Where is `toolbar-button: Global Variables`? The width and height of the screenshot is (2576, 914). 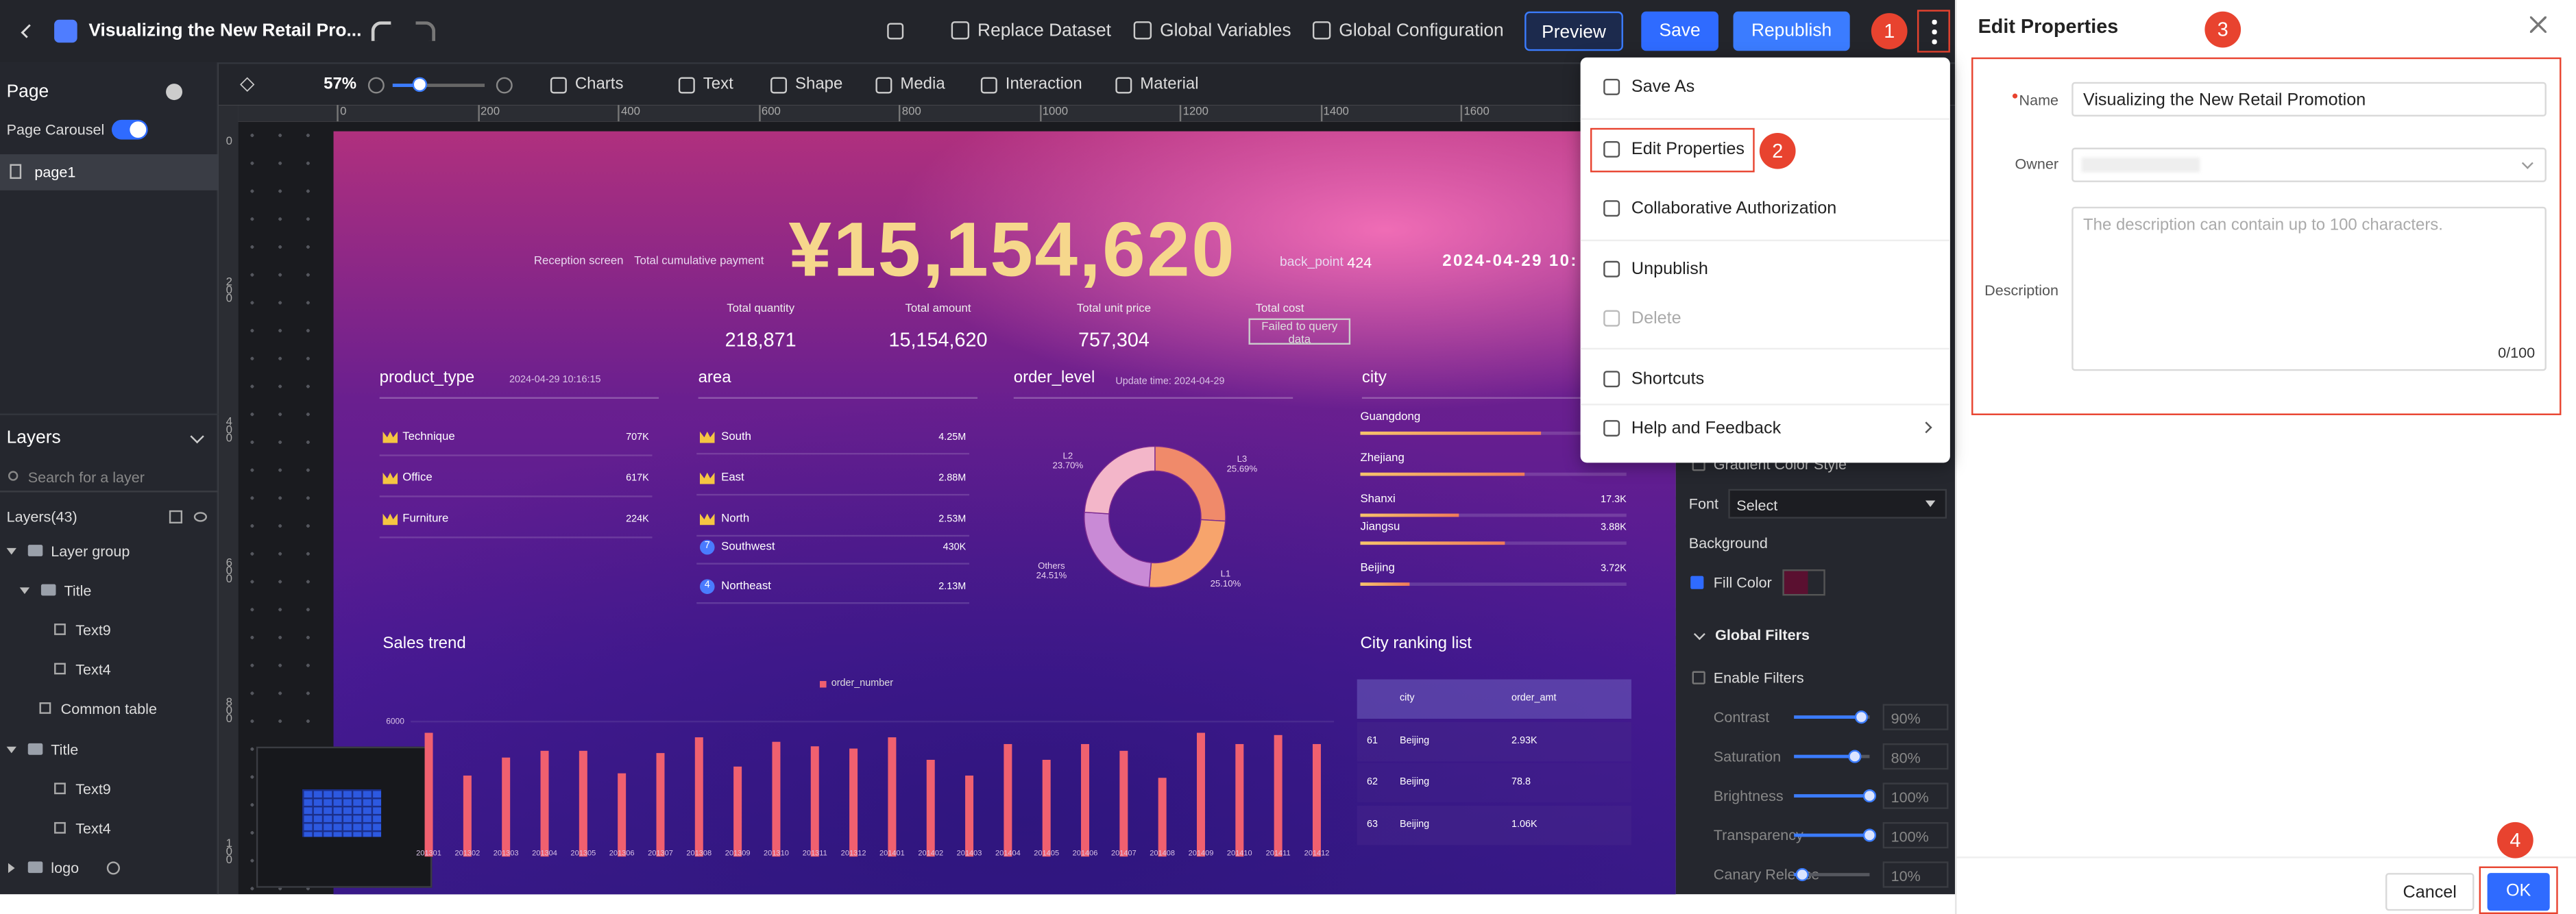 toolbar-button: Global Variables is located at coordinates (1225, 31).